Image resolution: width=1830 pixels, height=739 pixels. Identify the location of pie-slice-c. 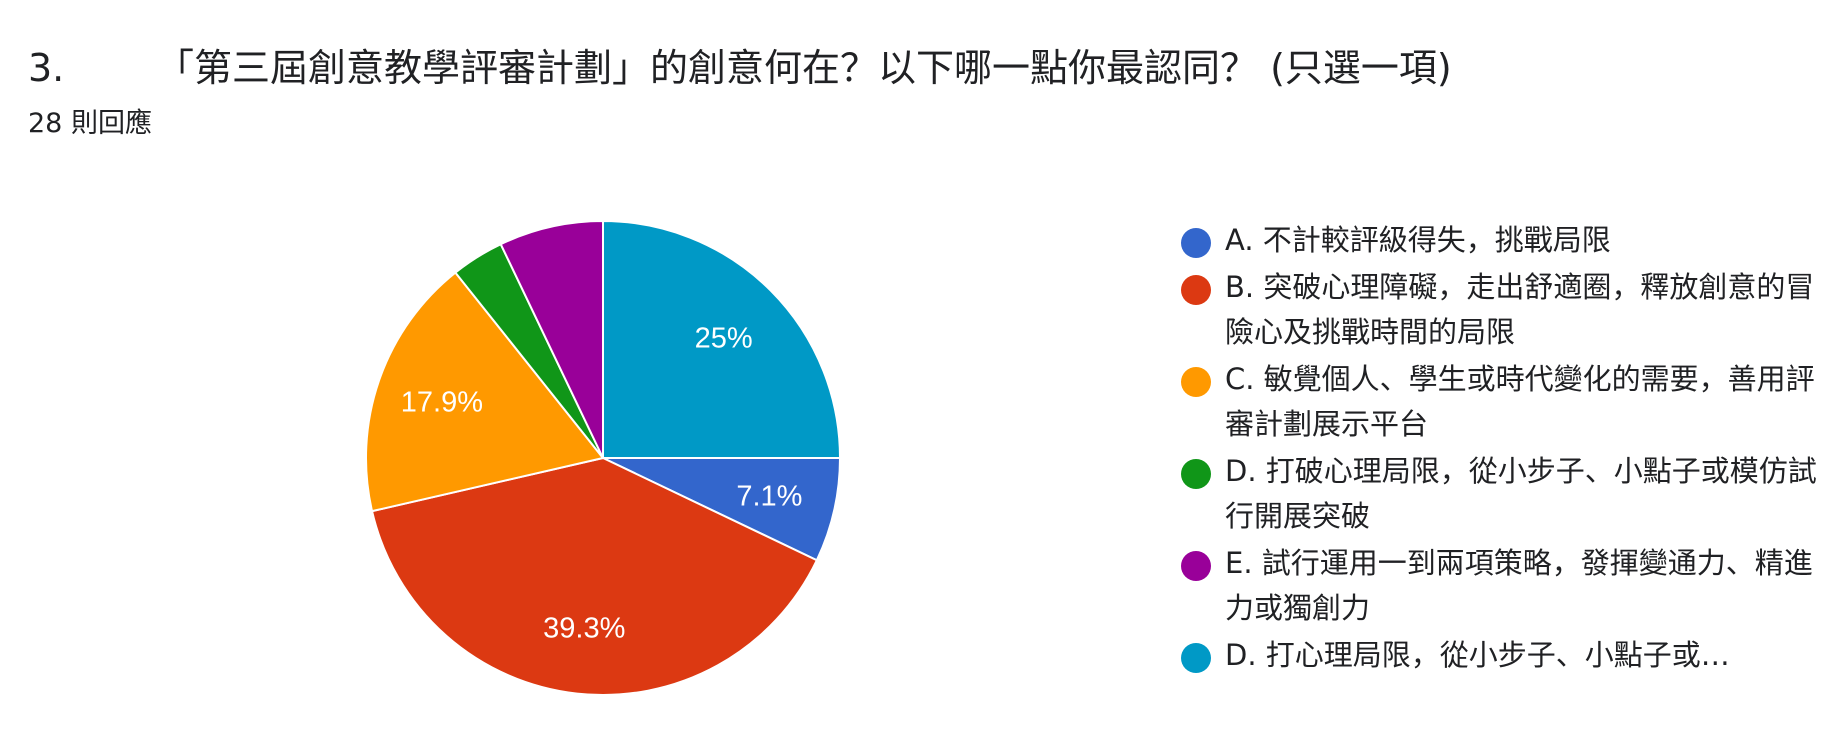
(485, 392).